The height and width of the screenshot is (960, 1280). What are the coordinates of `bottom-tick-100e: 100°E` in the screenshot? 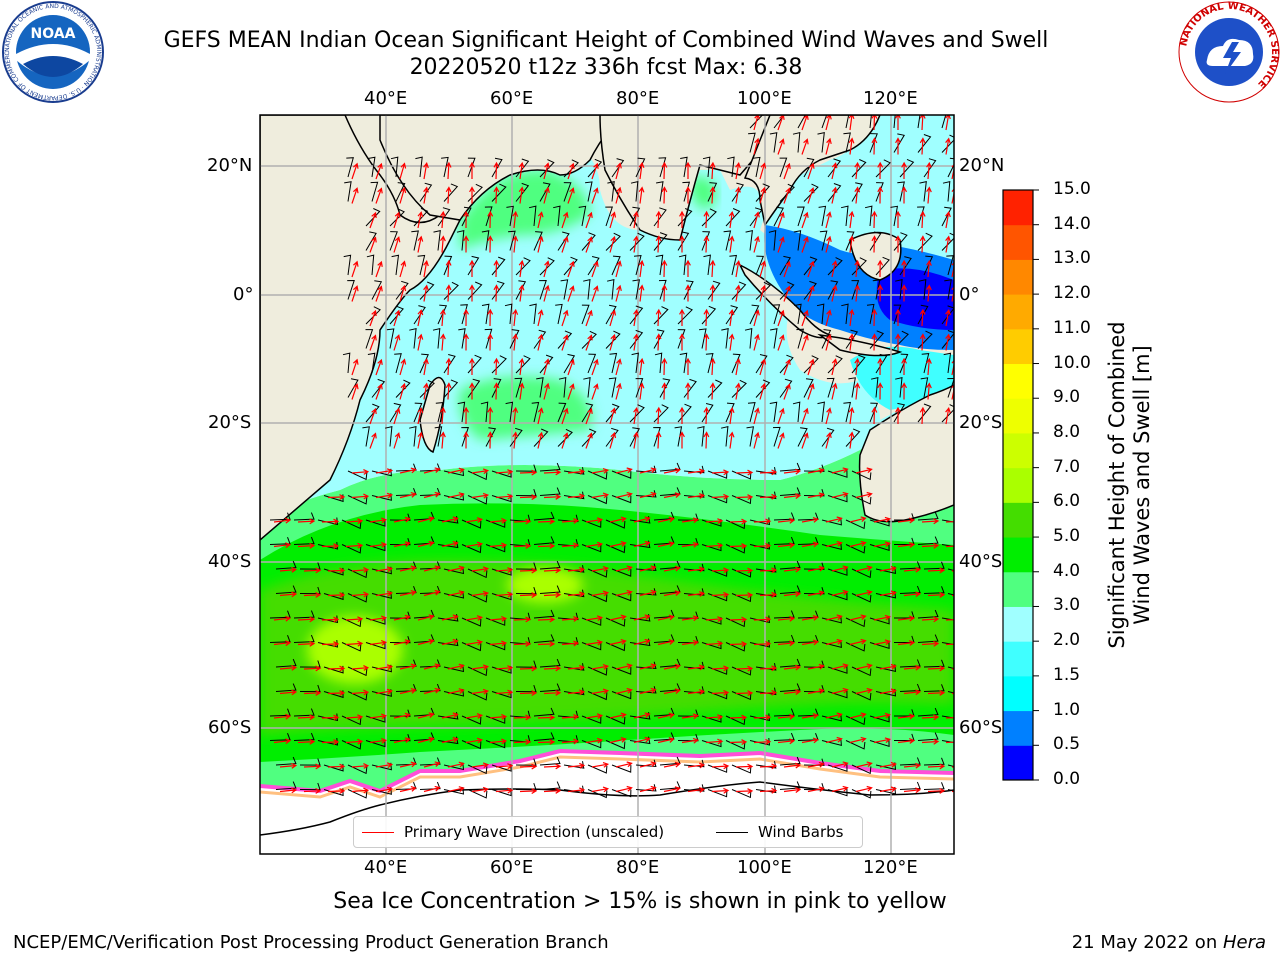 It's located at (764, 867).